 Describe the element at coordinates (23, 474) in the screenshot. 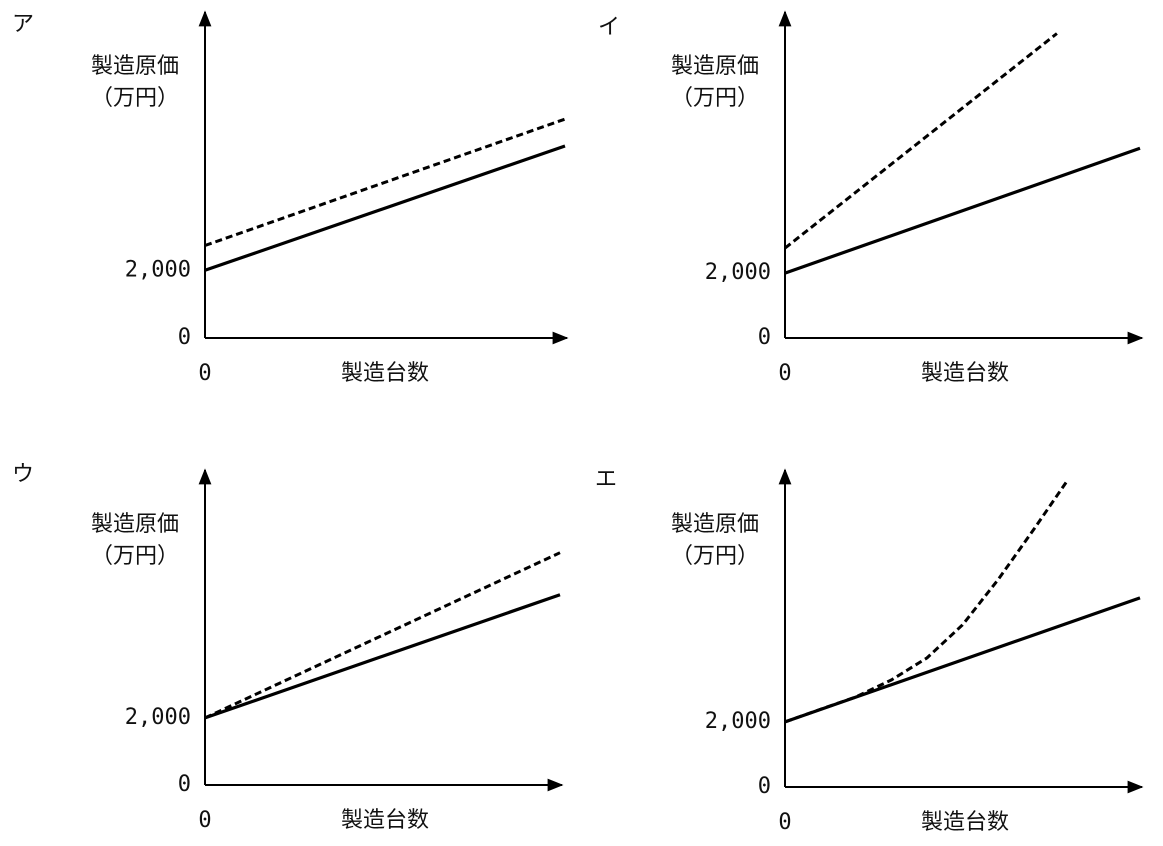

I see `panel-label: ウ` at that location.